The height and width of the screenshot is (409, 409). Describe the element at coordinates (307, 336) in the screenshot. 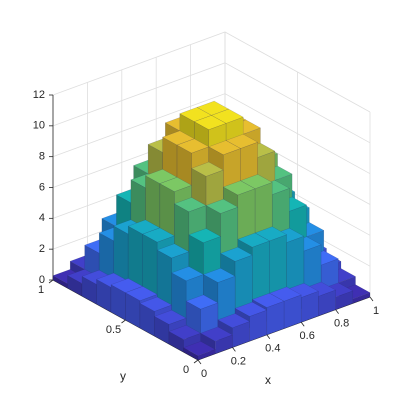

I see `x-tick-label: 0.6` at that location.